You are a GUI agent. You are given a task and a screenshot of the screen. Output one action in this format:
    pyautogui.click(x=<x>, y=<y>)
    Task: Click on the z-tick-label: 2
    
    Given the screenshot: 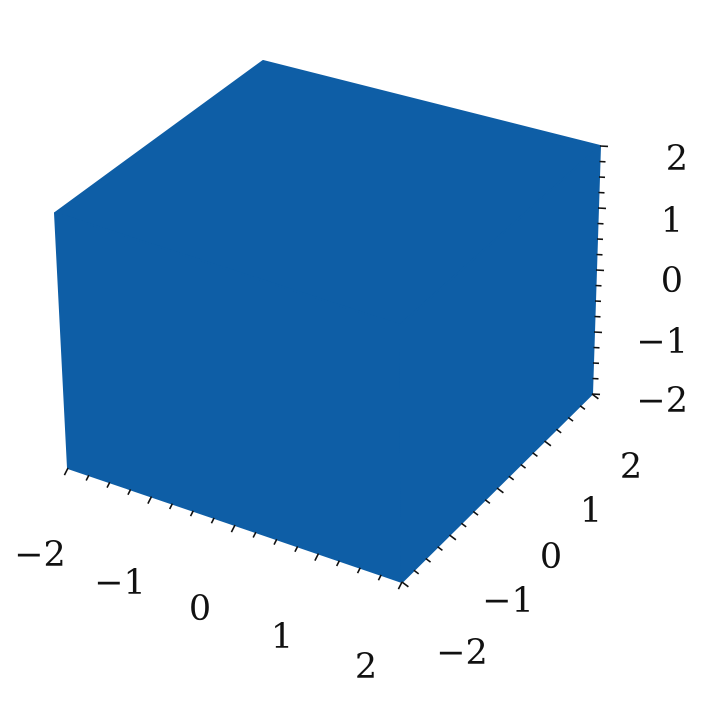 What is the action you would take?
    pyautogui.click(x=677, y=159)
    